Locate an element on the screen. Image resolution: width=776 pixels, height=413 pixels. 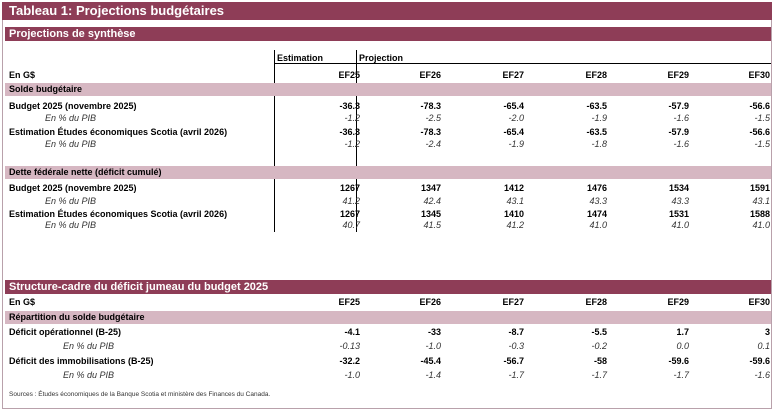
estimation-divider is located at coordinates (274, 141).